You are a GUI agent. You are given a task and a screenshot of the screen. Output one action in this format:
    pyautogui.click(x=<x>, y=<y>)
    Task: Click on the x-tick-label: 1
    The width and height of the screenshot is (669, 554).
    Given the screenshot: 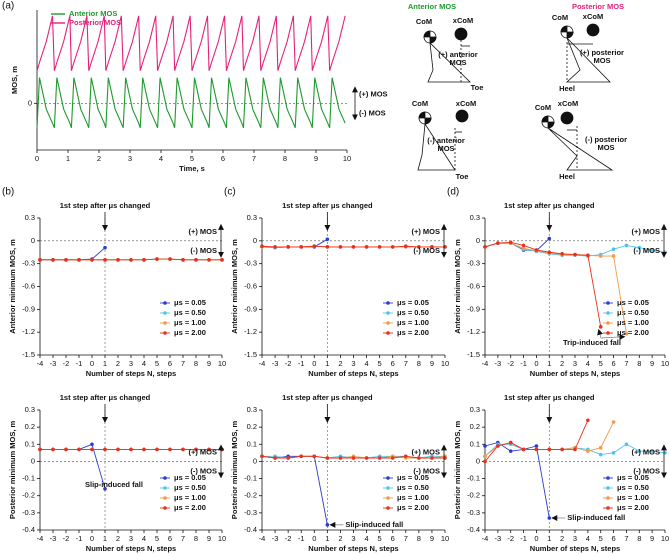 What is the action you would take?
    pyautogui.click(x=105, y=538)
    